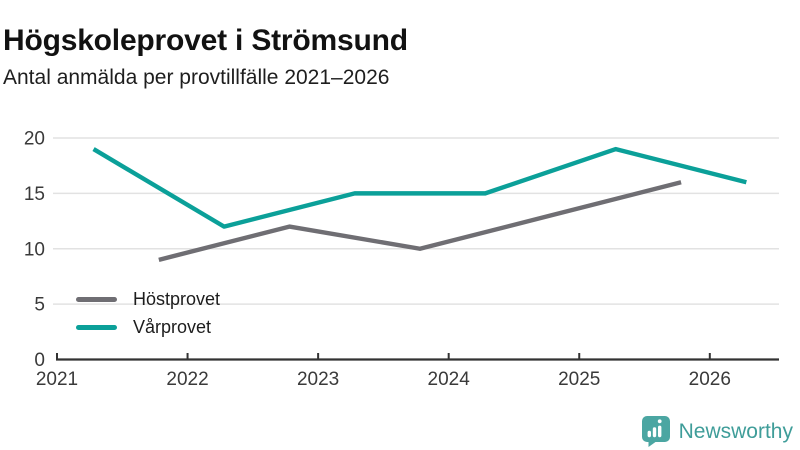 The height and width of the screenshot is (450, 800). I want to click on legend-label-varprovet: Vårprovet, so click(172, 326).